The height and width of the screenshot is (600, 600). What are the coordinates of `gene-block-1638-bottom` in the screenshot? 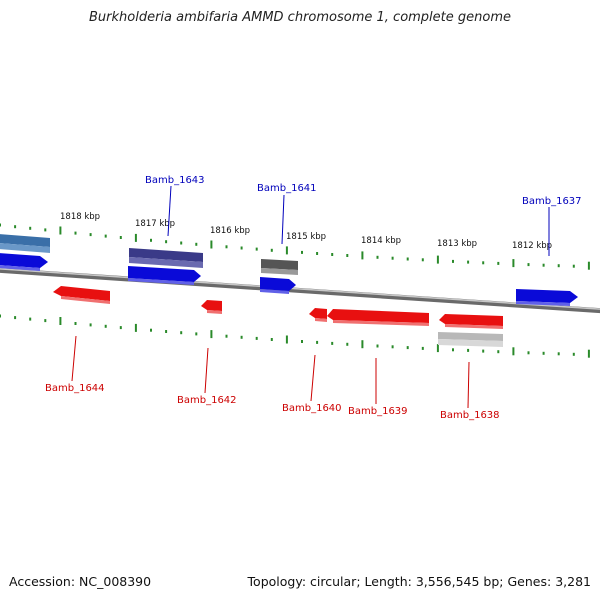 It's located at (470, 339).